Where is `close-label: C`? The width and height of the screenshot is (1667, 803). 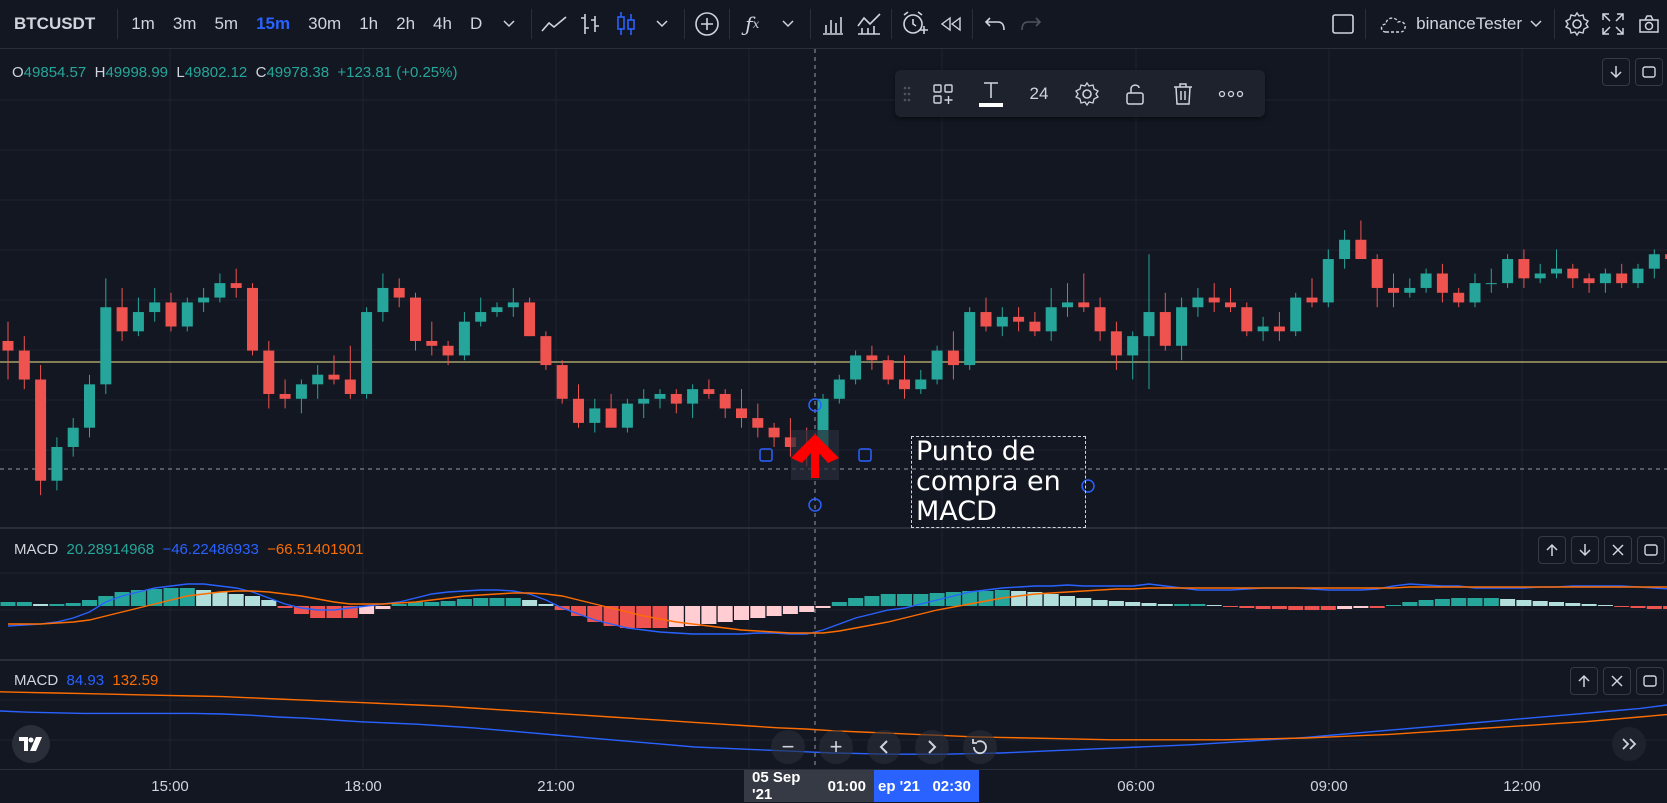 close-label: C is located at coordinates (261, 72).